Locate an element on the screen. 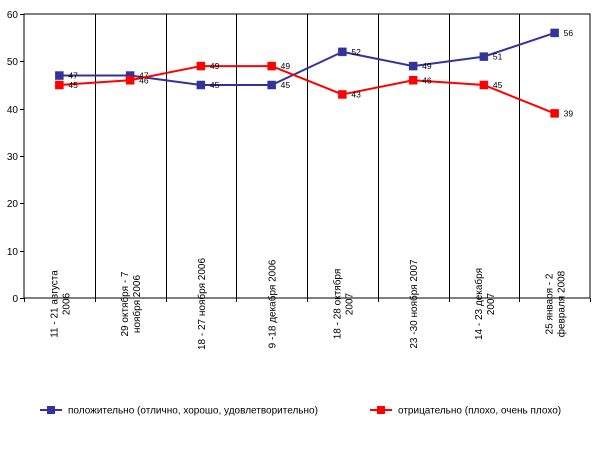  x-tick-label-line: 18 - 27 ноября 2006 is located at coordinates (202, 304).